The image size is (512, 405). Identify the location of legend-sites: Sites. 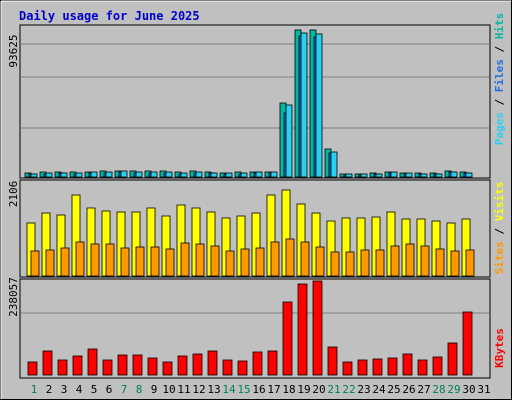
(499, 257).